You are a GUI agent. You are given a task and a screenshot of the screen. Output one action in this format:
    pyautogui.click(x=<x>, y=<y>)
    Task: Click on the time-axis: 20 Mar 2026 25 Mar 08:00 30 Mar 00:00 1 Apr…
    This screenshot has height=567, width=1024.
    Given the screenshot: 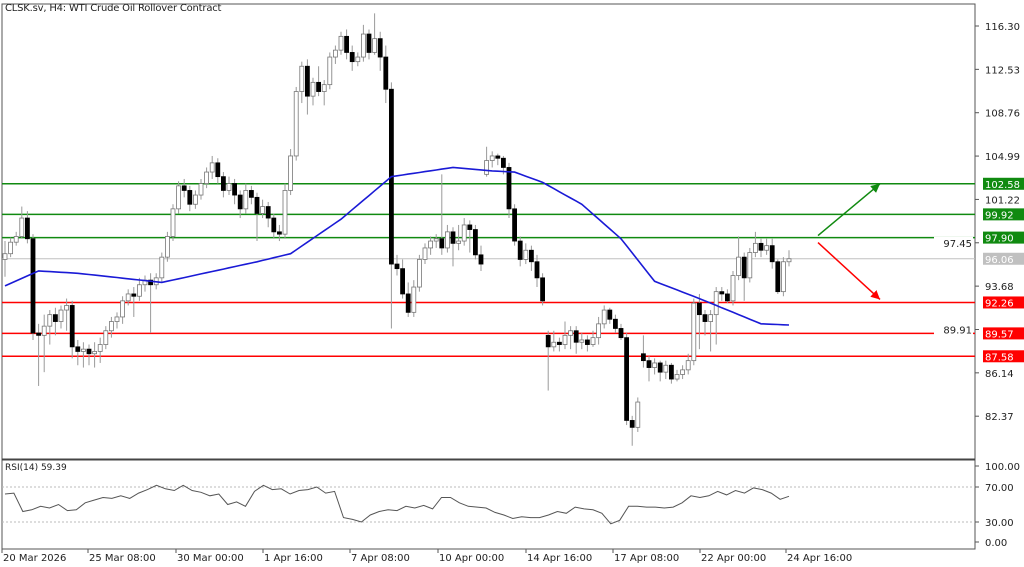 What is the action you would take?
    pyautogui.click(x=426, y=556)
    